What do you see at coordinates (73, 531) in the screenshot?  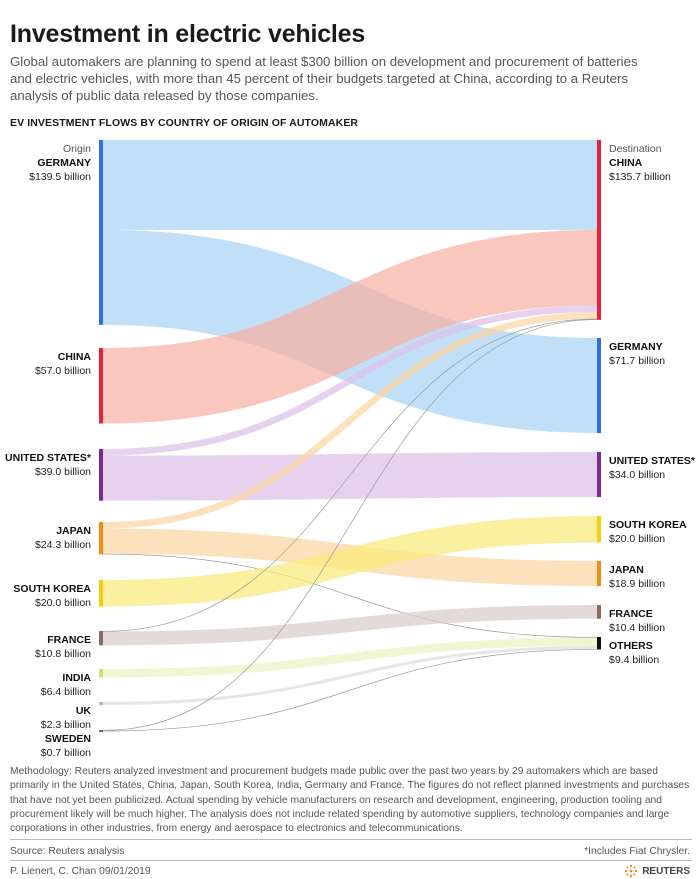 I see `origin-label-jpn: JAPAN` at bounding box center [73, 531].